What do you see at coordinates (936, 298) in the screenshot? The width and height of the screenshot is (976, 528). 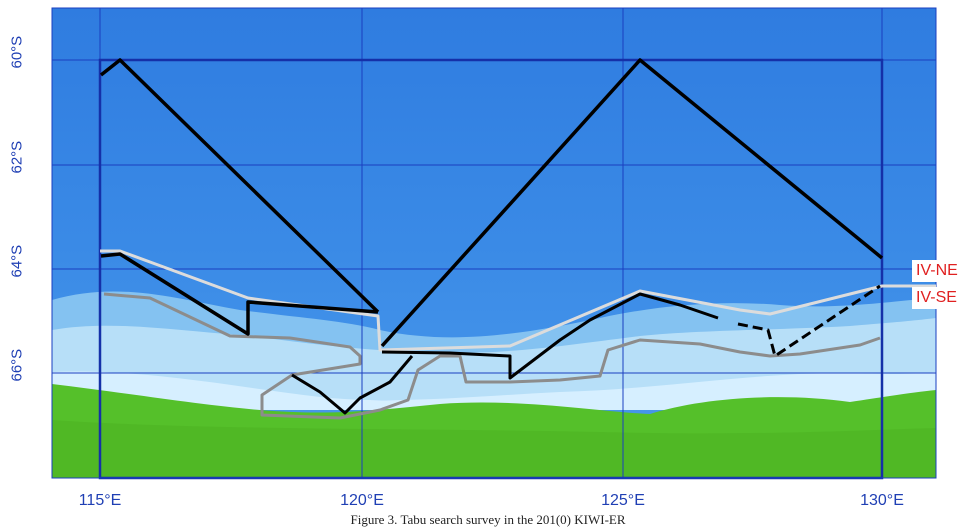 I see `region-label-iv-se: IV-SE` at bounding box center [936, 298].